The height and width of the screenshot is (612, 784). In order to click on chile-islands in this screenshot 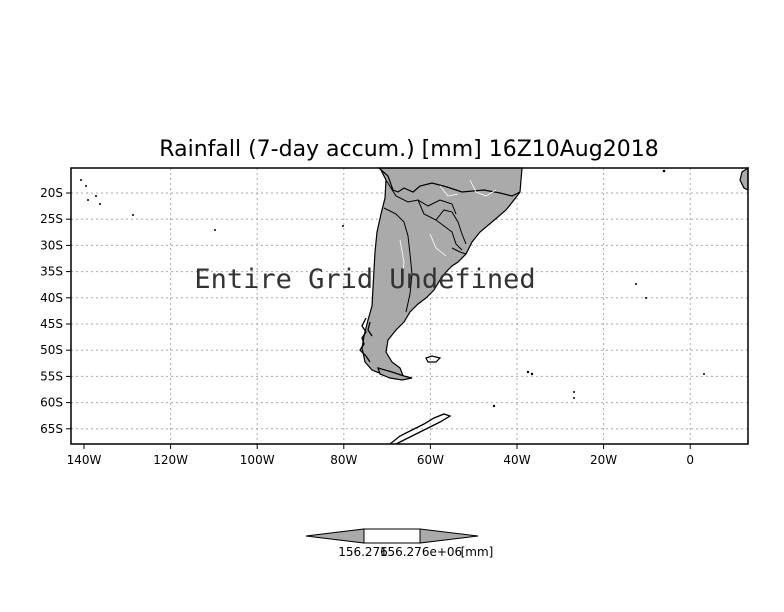, I will do `click(366, 340)`.